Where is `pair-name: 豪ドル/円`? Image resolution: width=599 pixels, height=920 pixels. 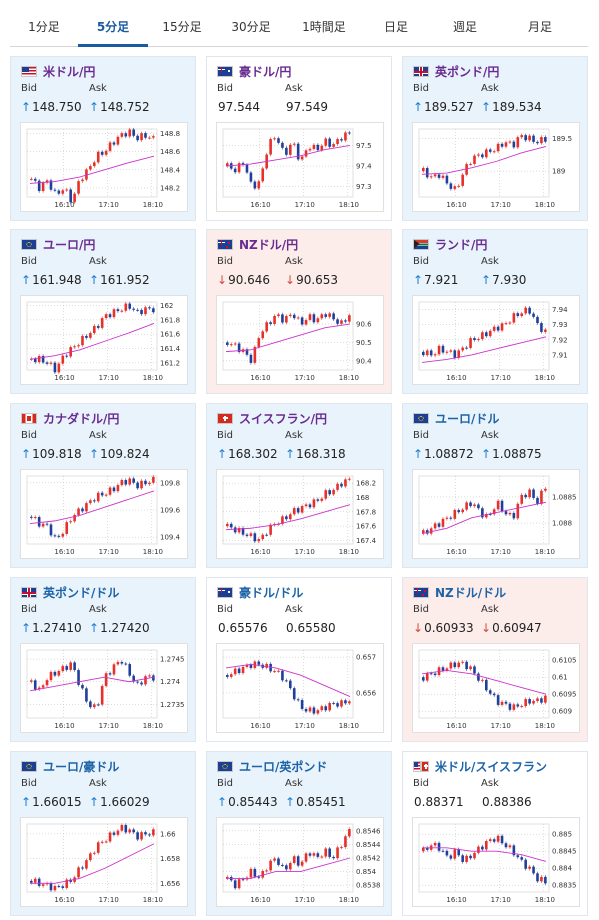
pair-name: 豪ドル/円 is located at coordinates (265, 71).